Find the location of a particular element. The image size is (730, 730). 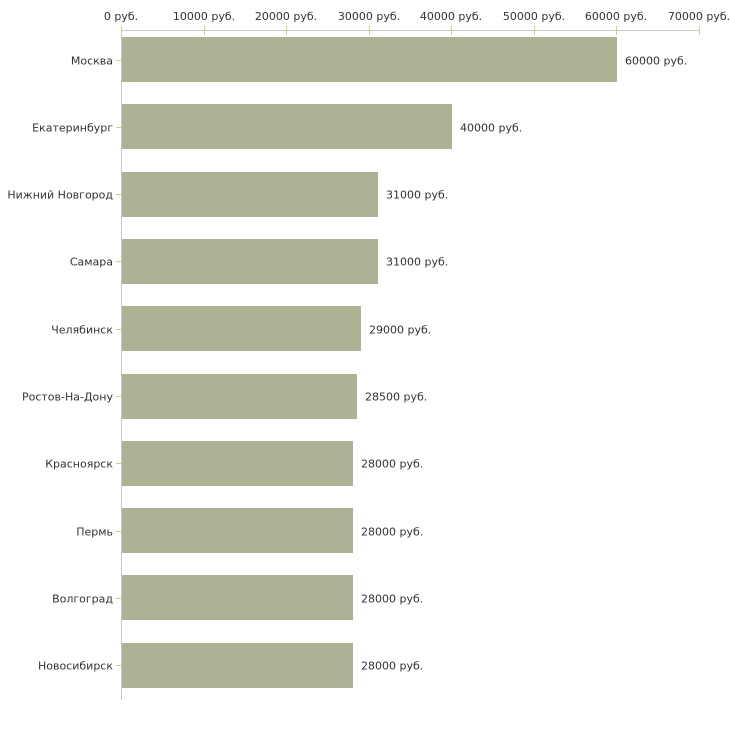

category-label: Ростов-На-Дону is located at coordinates (67, 397).